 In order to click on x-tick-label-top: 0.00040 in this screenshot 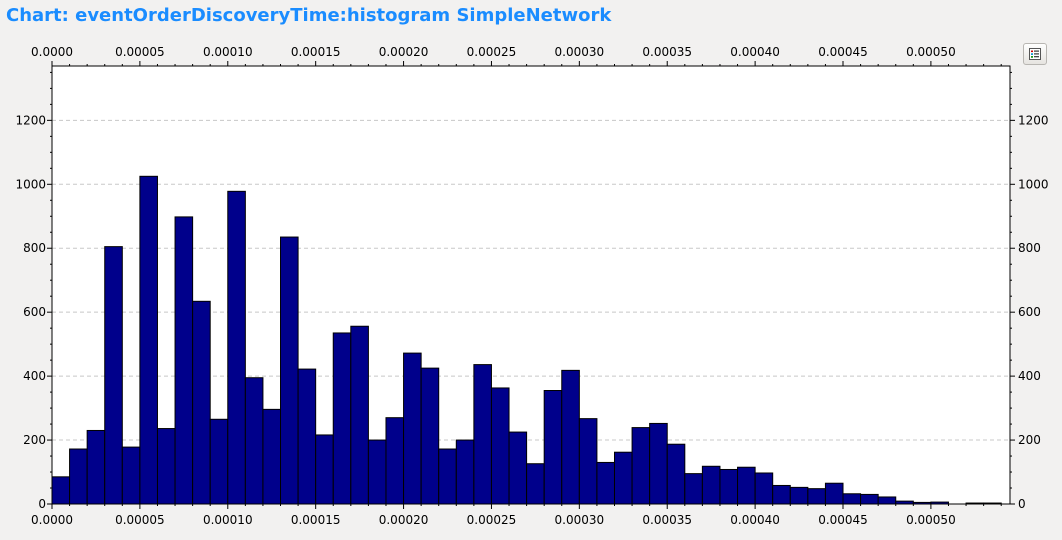, I will do `click(755, 52)`.